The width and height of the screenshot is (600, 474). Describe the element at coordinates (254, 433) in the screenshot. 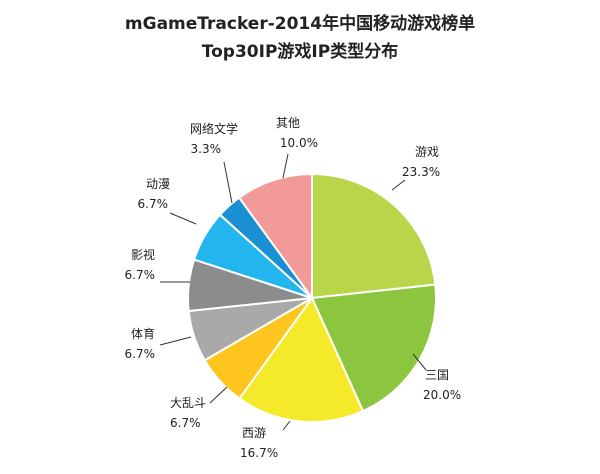

I see `slice-3-name-label: 西游` at that location.